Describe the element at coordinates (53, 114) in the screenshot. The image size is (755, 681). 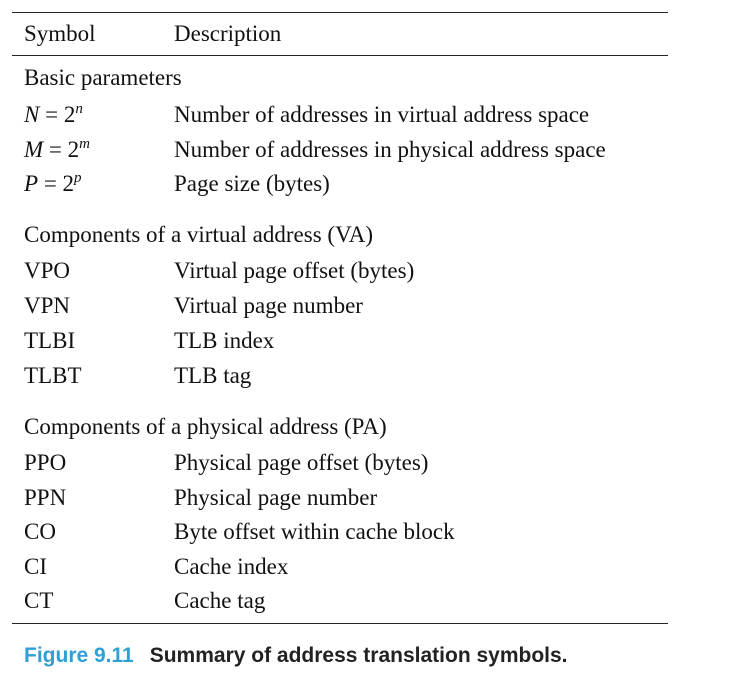
I see `symbol-formula: N = 2n` at that location.